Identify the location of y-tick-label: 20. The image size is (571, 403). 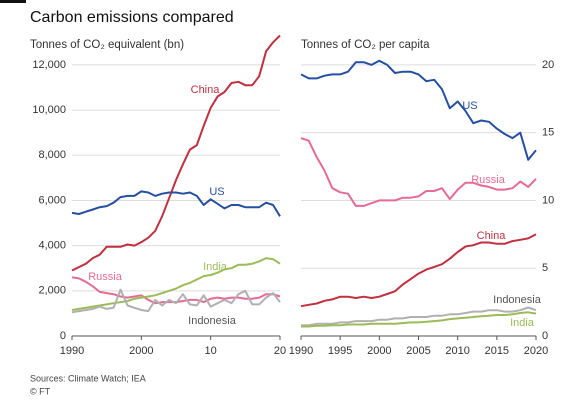
(548, 65).